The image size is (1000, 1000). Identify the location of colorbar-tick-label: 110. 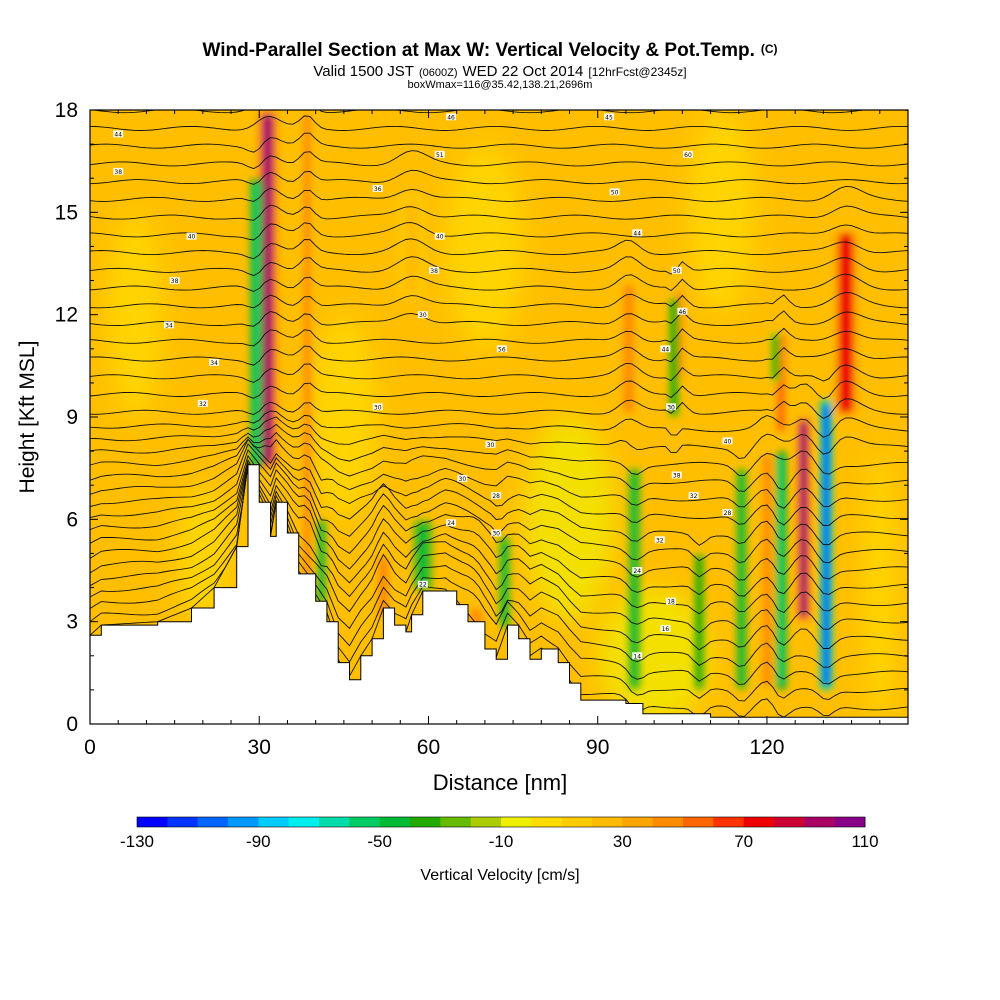
(864, 841).